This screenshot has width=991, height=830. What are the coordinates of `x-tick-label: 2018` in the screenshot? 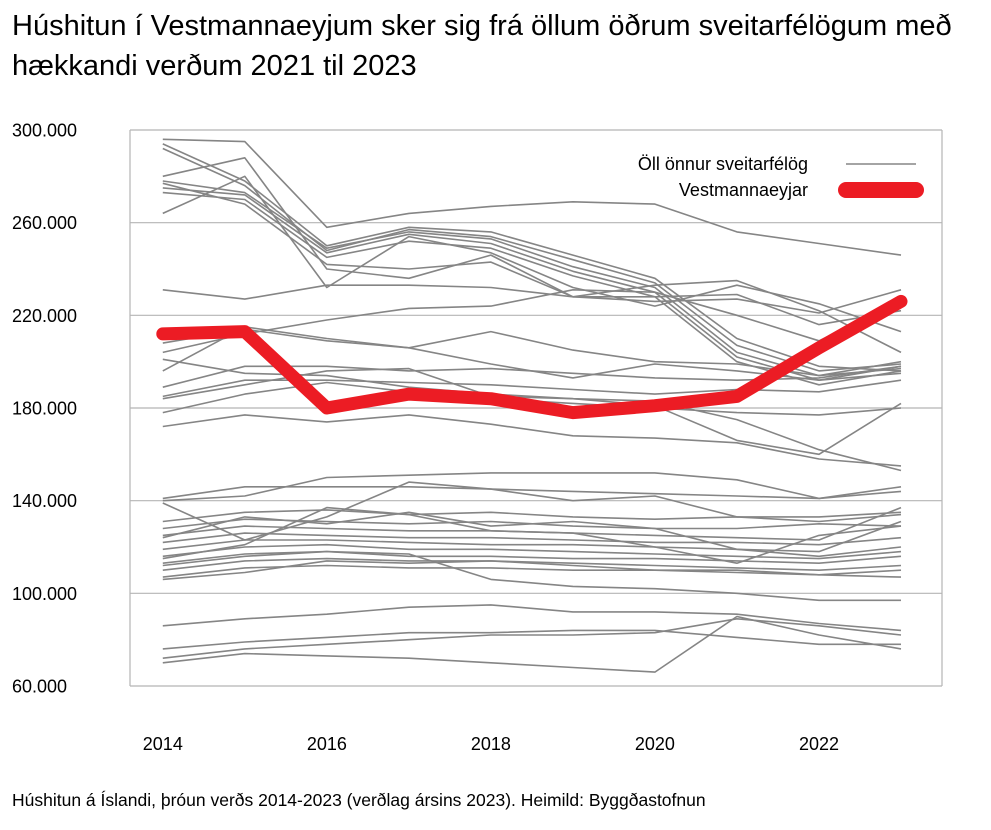 It's located at (491, 744).